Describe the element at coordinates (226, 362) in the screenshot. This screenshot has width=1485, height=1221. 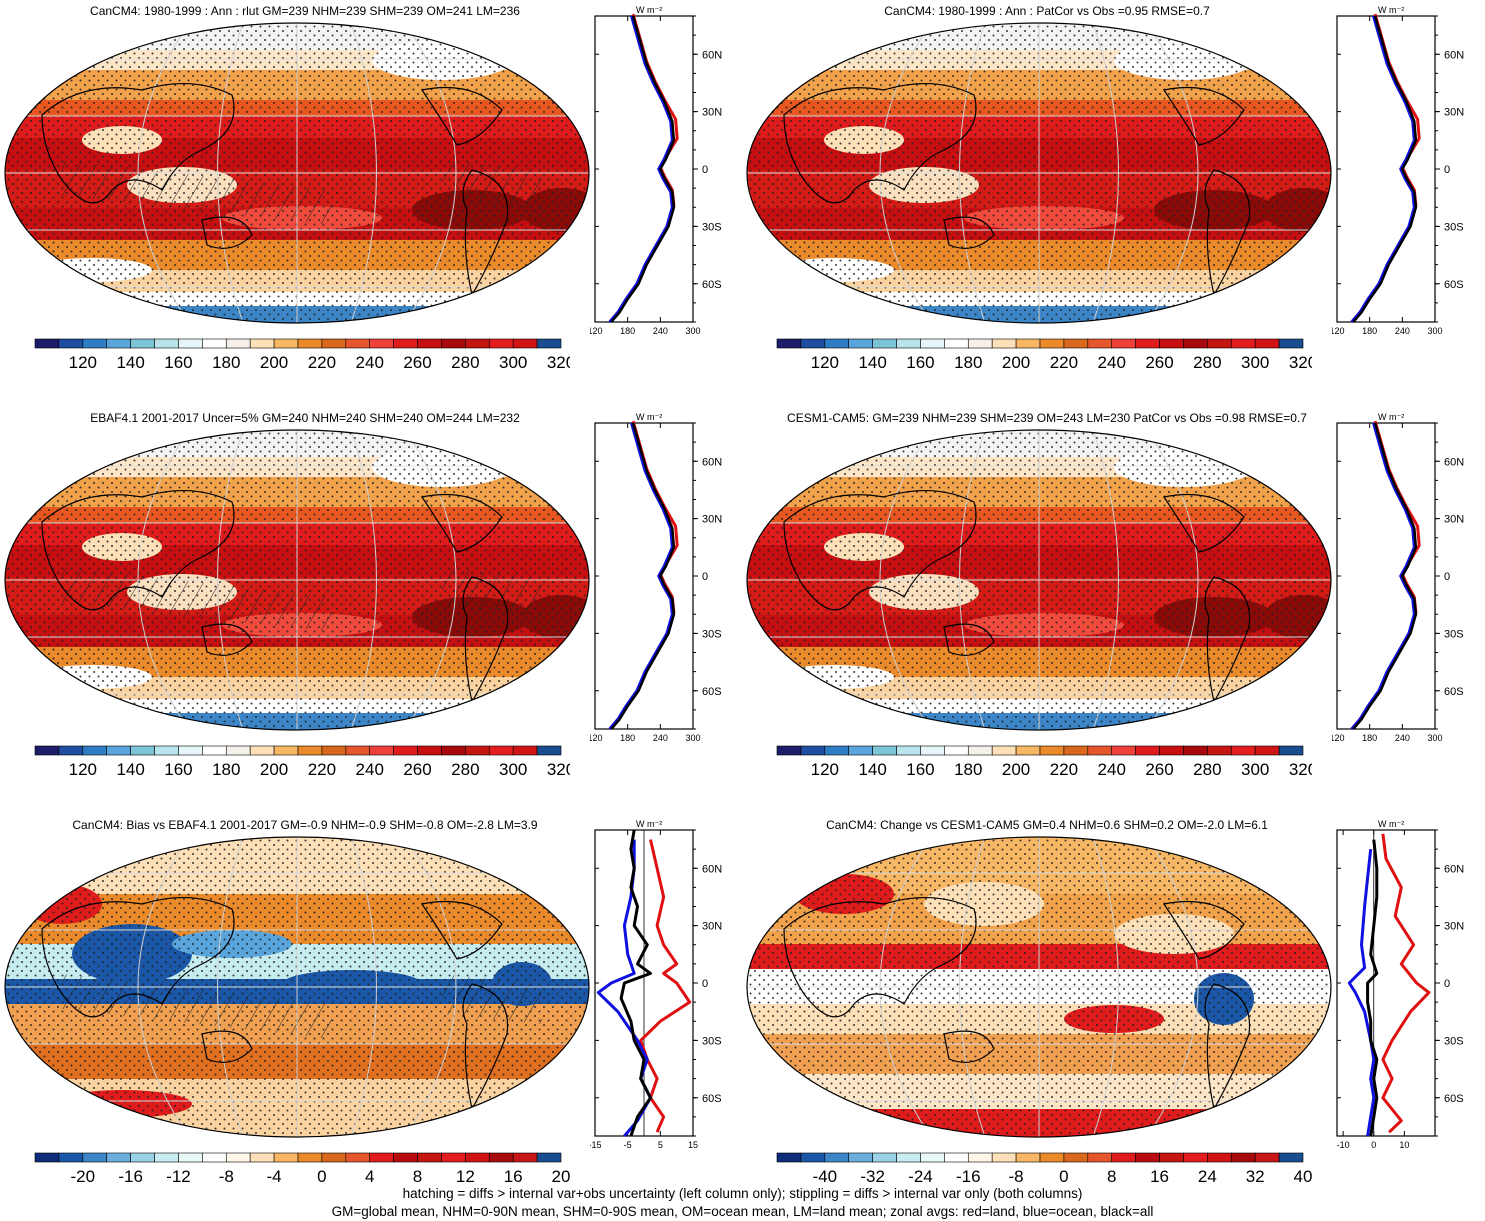
I see `colorbar-tick-label: 180` at that location.